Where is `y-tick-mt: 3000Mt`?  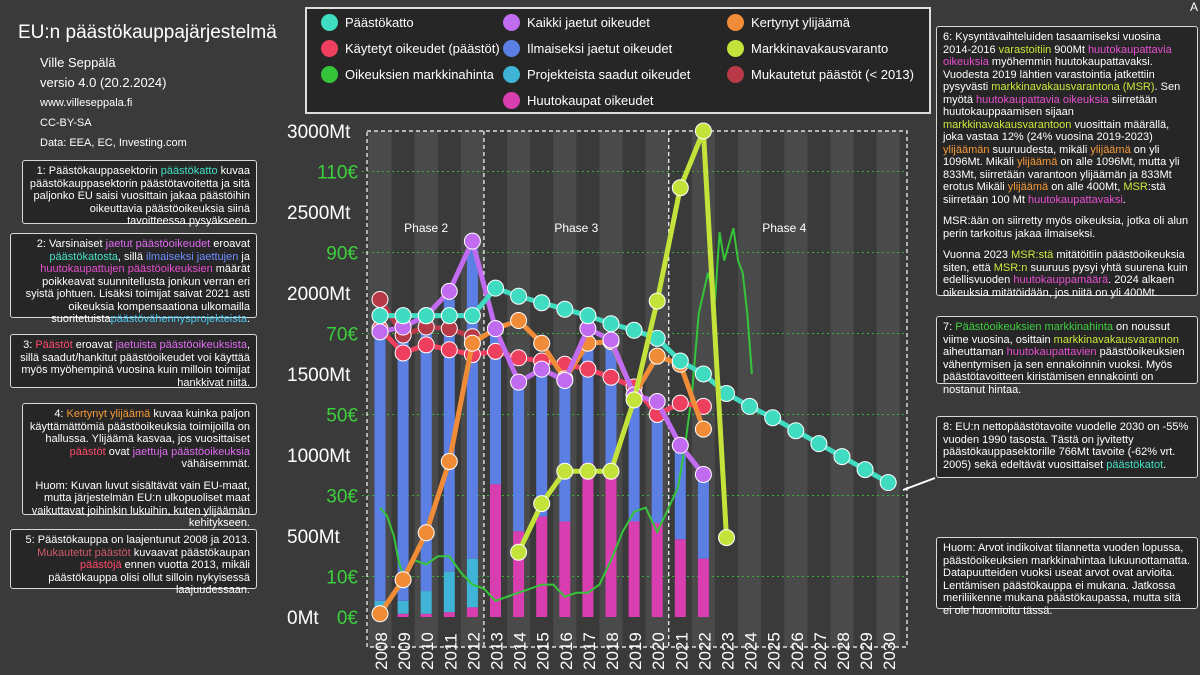
y-tick-mt: 3000Mt is located at coordinates (319, 132).